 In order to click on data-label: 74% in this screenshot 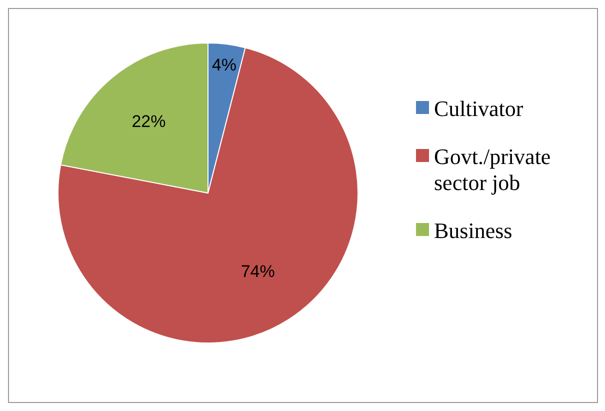, I will do `click(257, 272)`.